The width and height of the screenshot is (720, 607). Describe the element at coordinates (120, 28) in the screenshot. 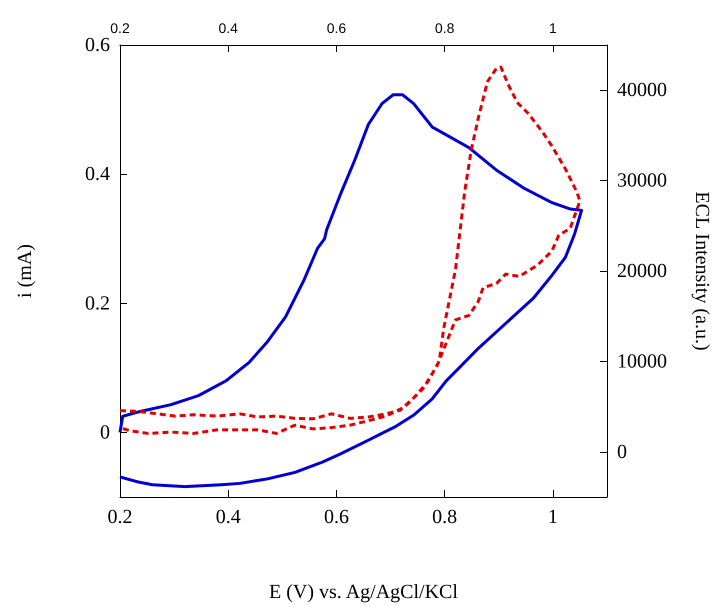

I see `x2-tick-label: 0.2` at that location.